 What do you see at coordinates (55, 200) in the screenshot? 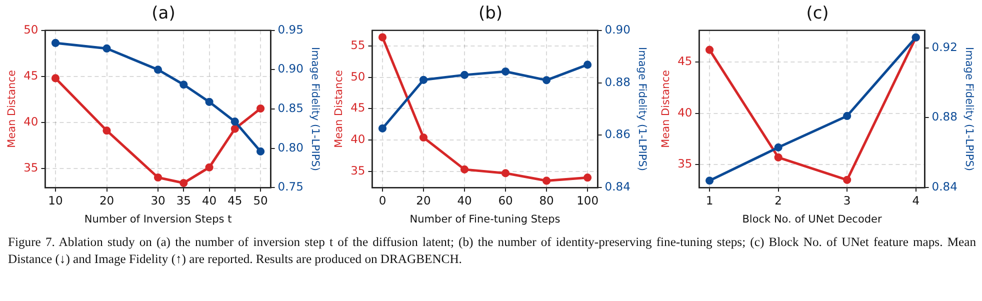
I see `x-tick-label: 10` at bounding box center [55, 200].